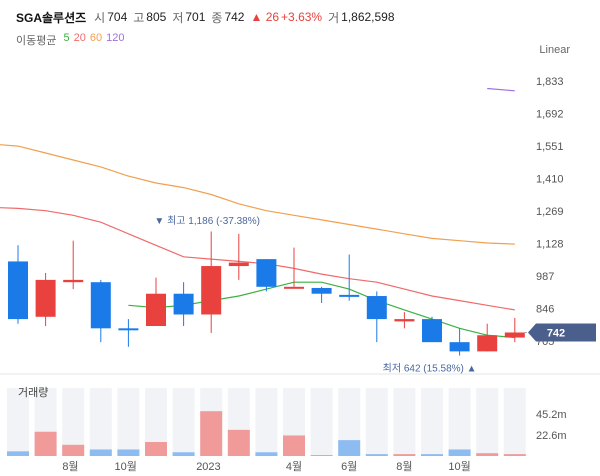  What do you see at coordinates (195, 17) in the screenshot?
I see `low-value: 701` at bounding box center [195, 17].